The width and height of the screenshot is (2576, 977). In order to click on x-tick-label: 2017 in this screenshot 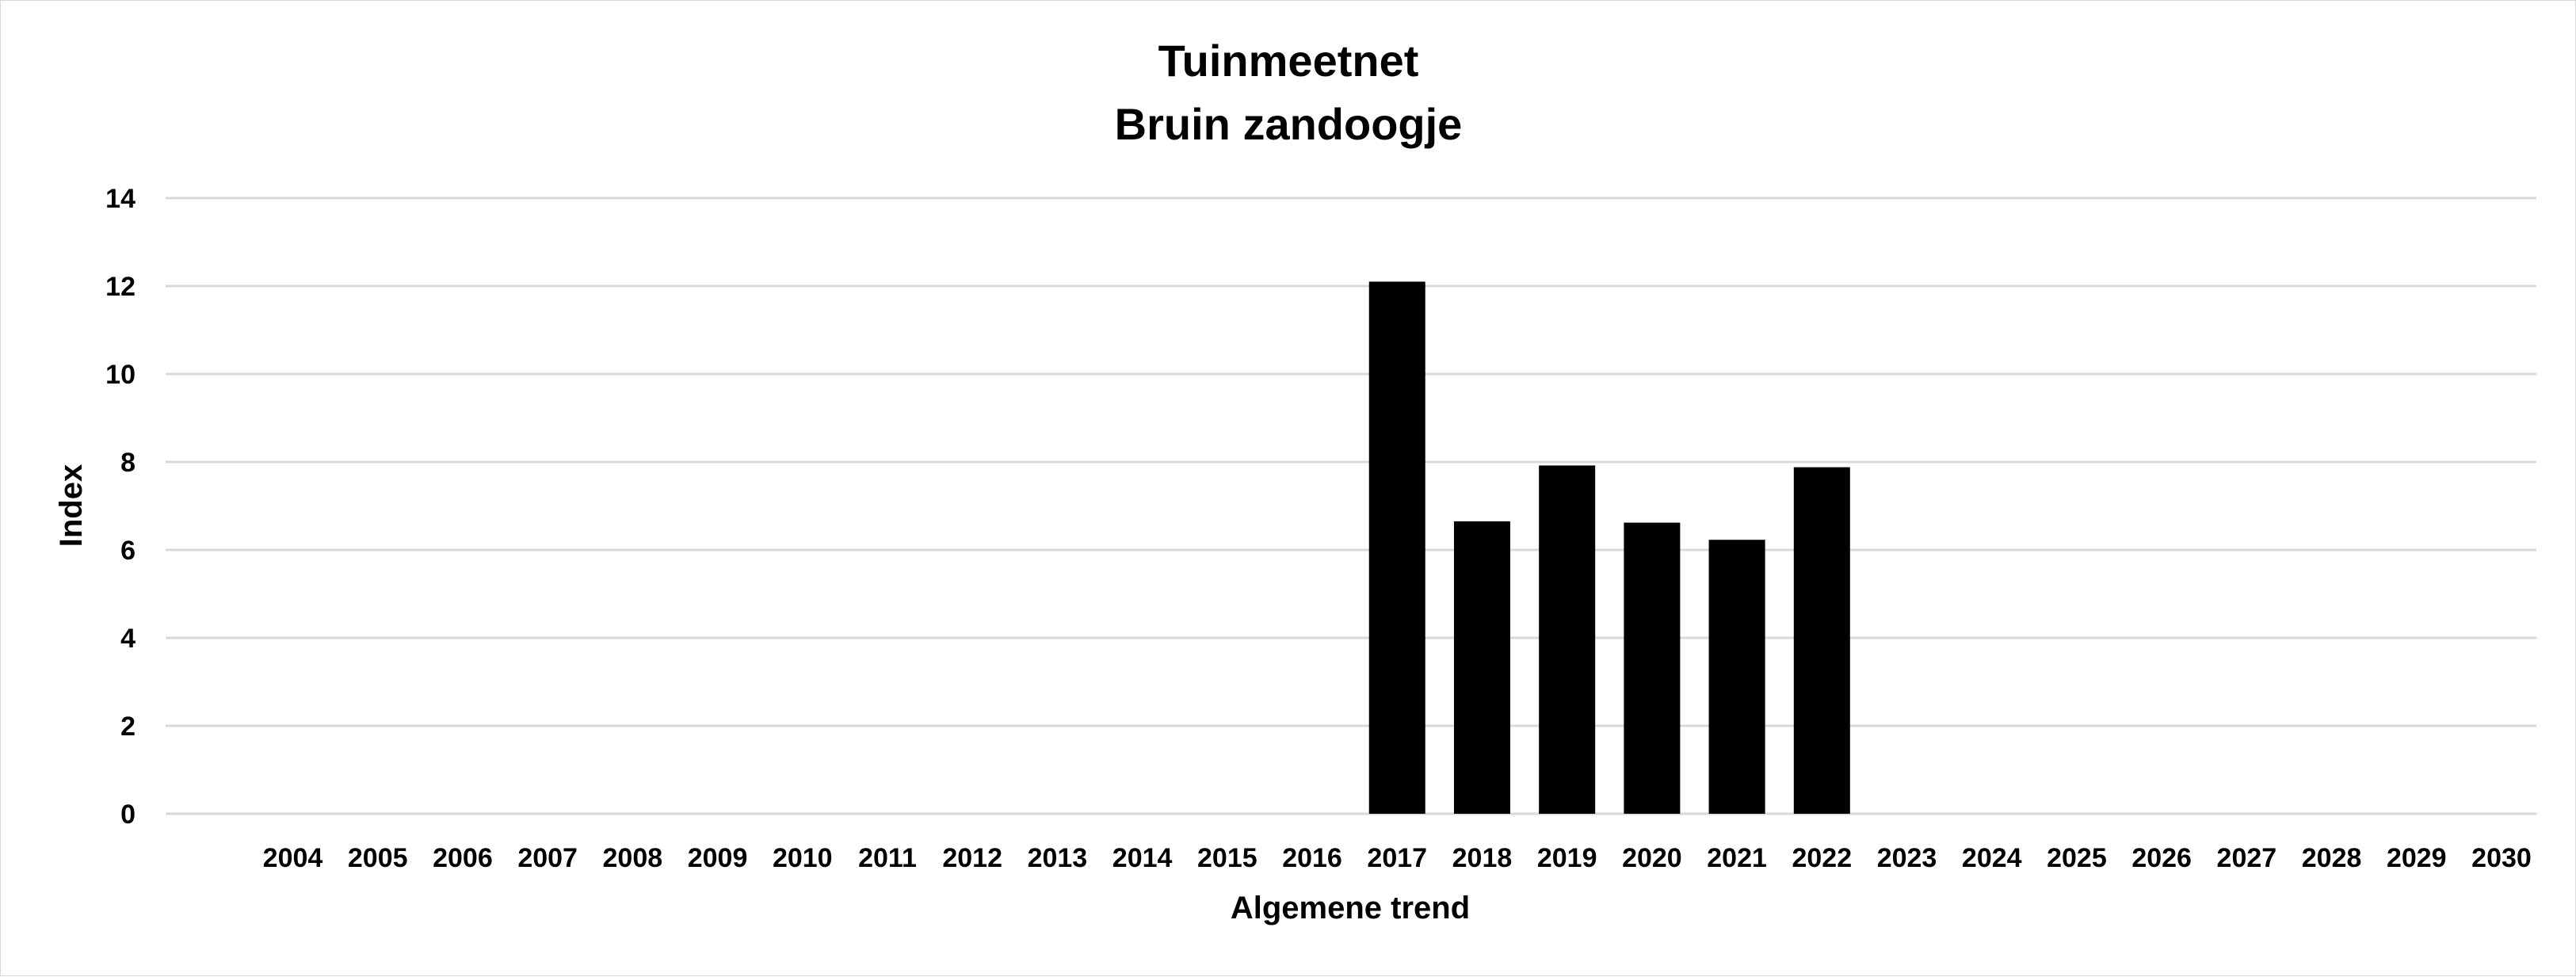, I will do `click(1397, 858)`.